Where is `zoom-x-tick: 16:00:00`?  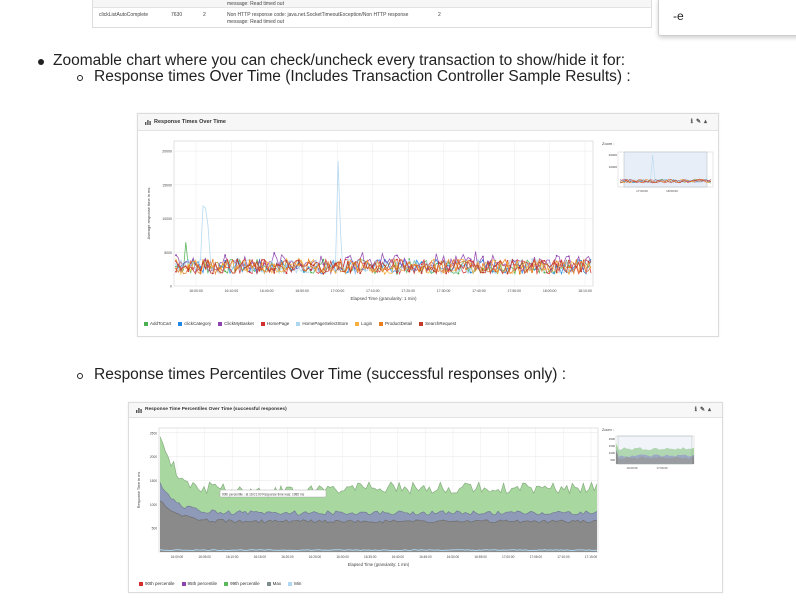 zoom-x-tick: 16:00:00 is located at coordinates (632, 468).